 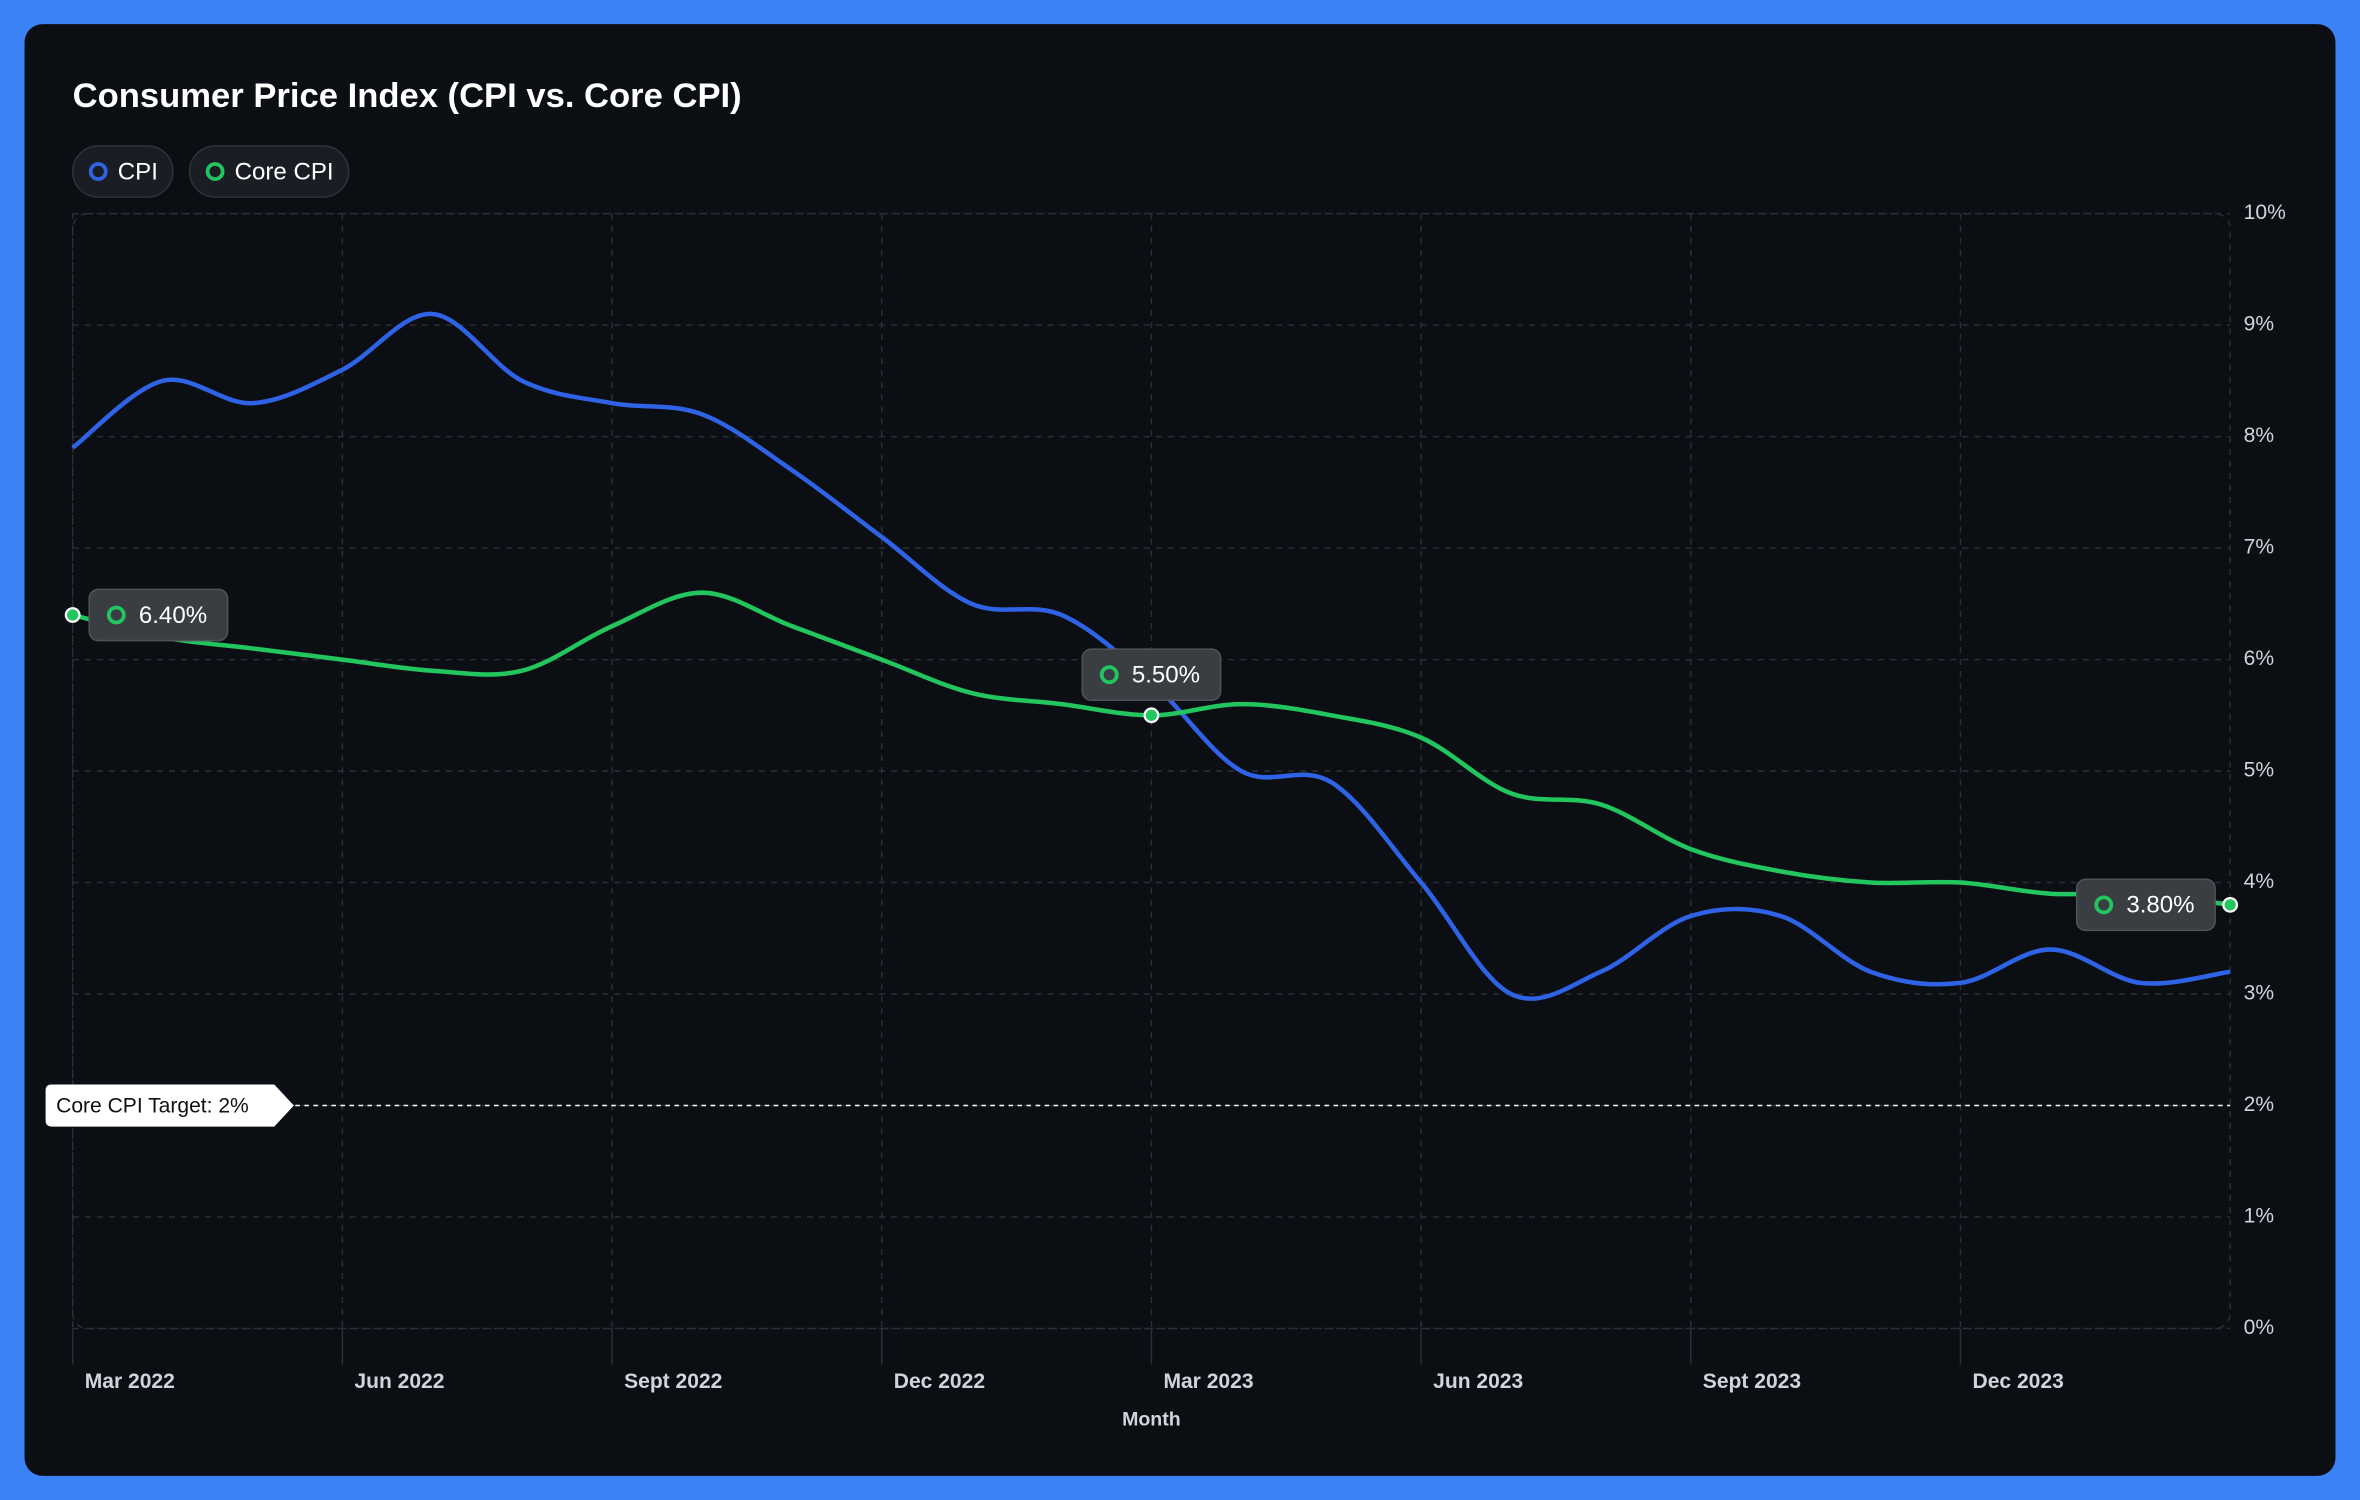 What do you see at coordinates (1478, 1381) in the screenshot?
I see `x-tick-label: Jun 2023` at bounding box center [1478, 1381].